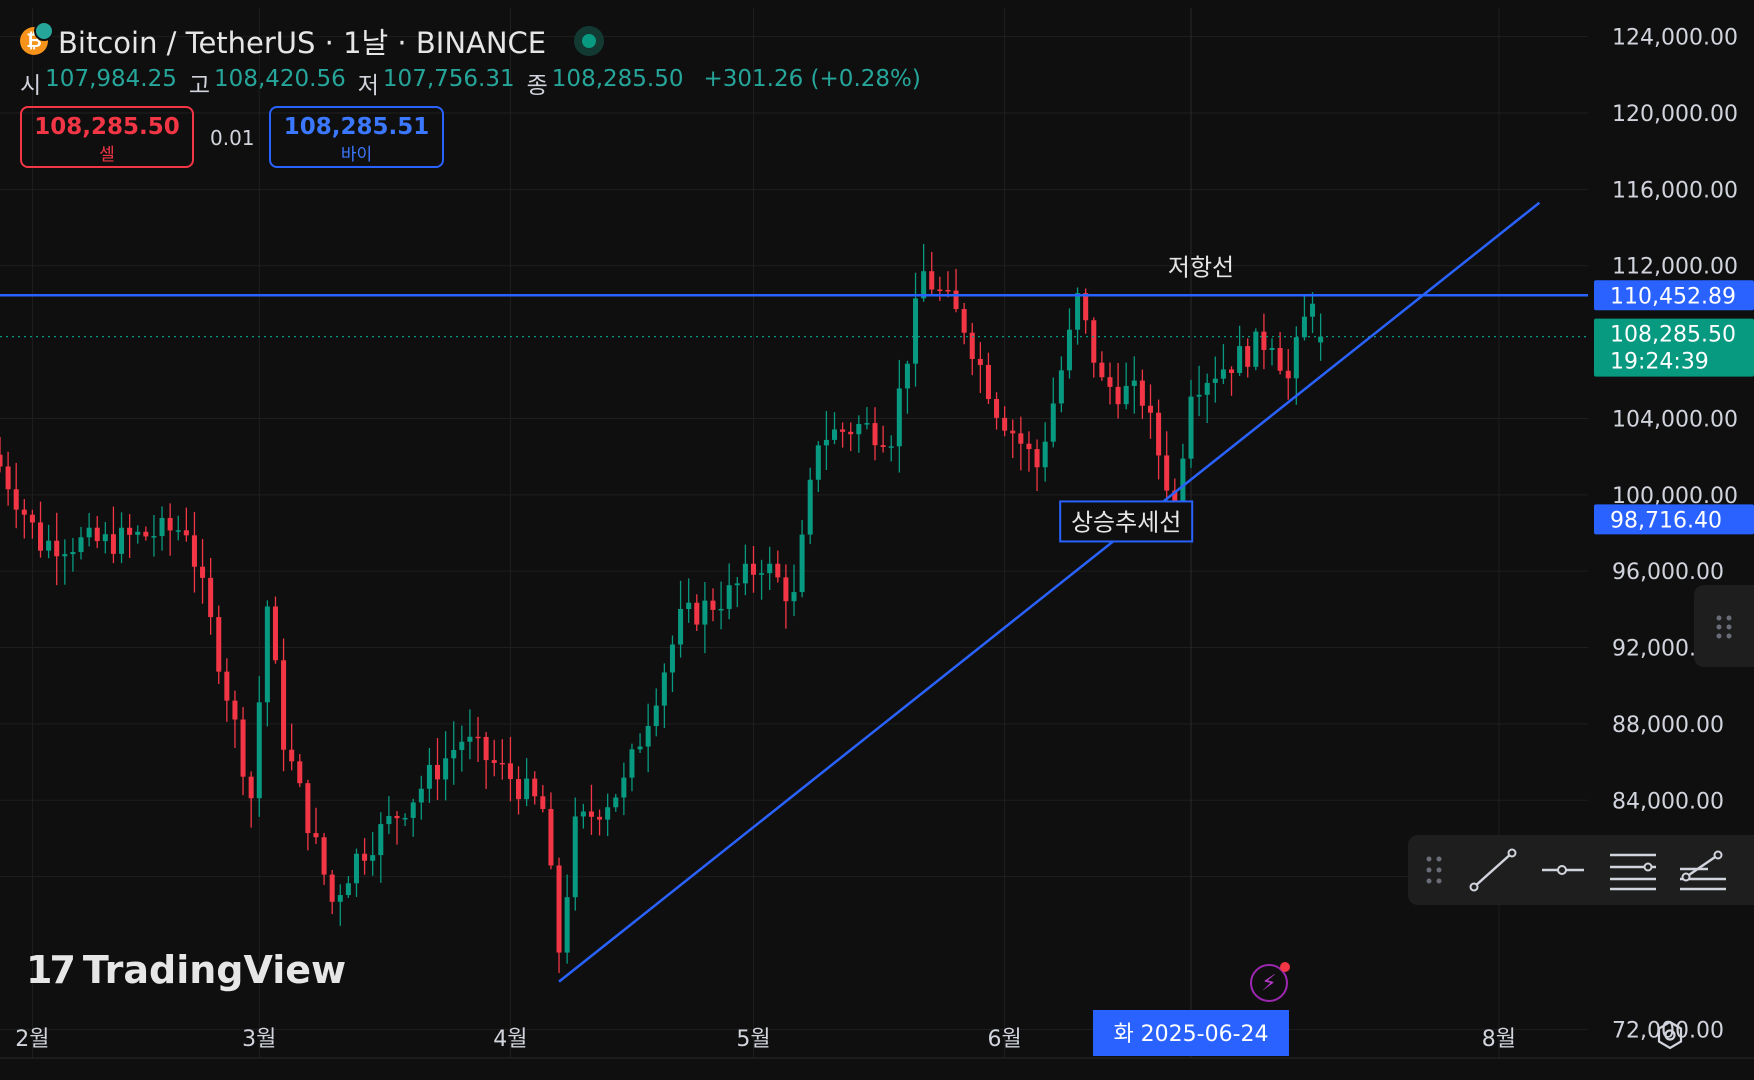 The height and width of the screenshot is (1080, 1754). I want to click on tradingview-logo-mark: 17, so click(51, 970).